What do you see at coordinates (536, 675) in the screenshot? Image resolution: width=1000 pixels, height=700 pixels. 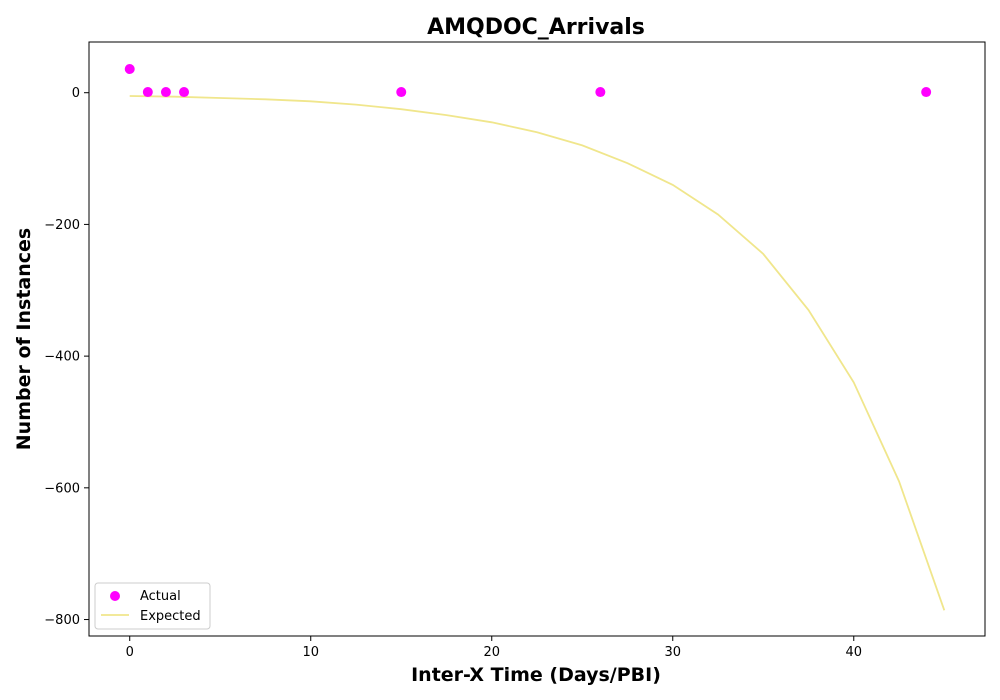 I see `x-axis-label: Inter-X Time (Days/PBI)` at bounding box center [536, 675].